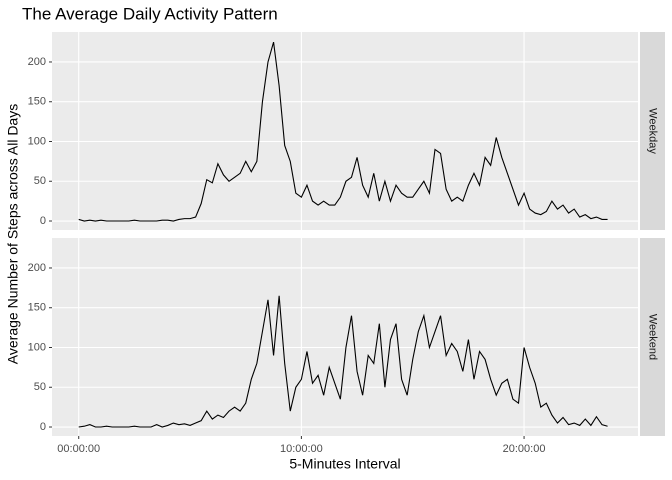 The image size is (672, 480). I want to click on x-tick-label: 20:00:00, so click(524, 449).